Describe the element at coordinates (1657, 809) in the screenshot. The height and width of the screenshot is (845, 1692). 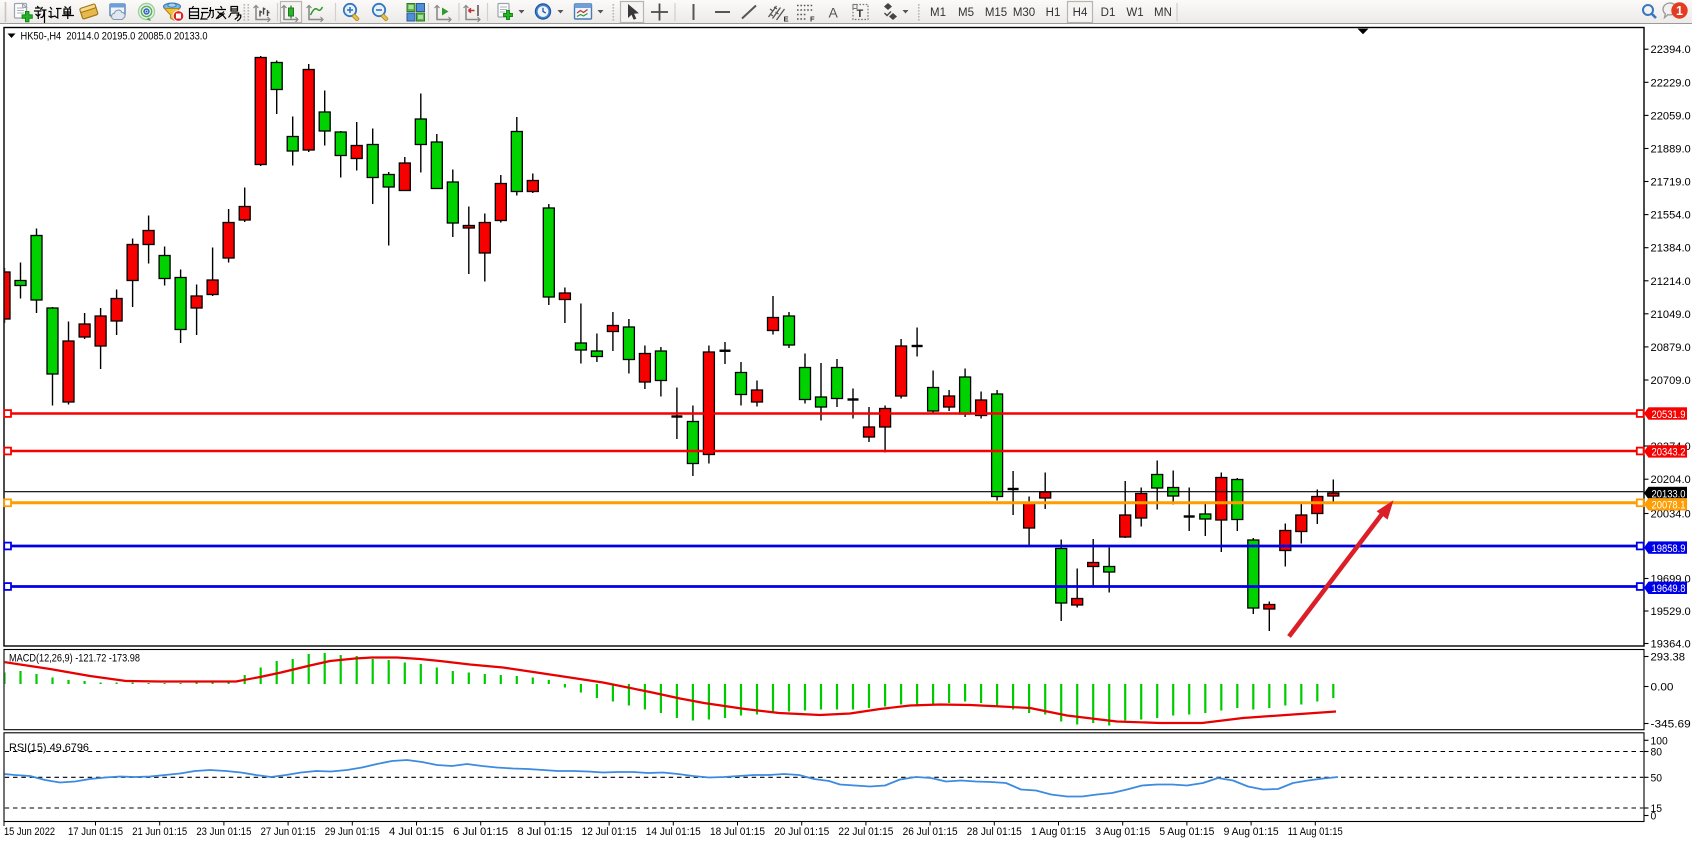
I see `svg-text: 15` at that location.